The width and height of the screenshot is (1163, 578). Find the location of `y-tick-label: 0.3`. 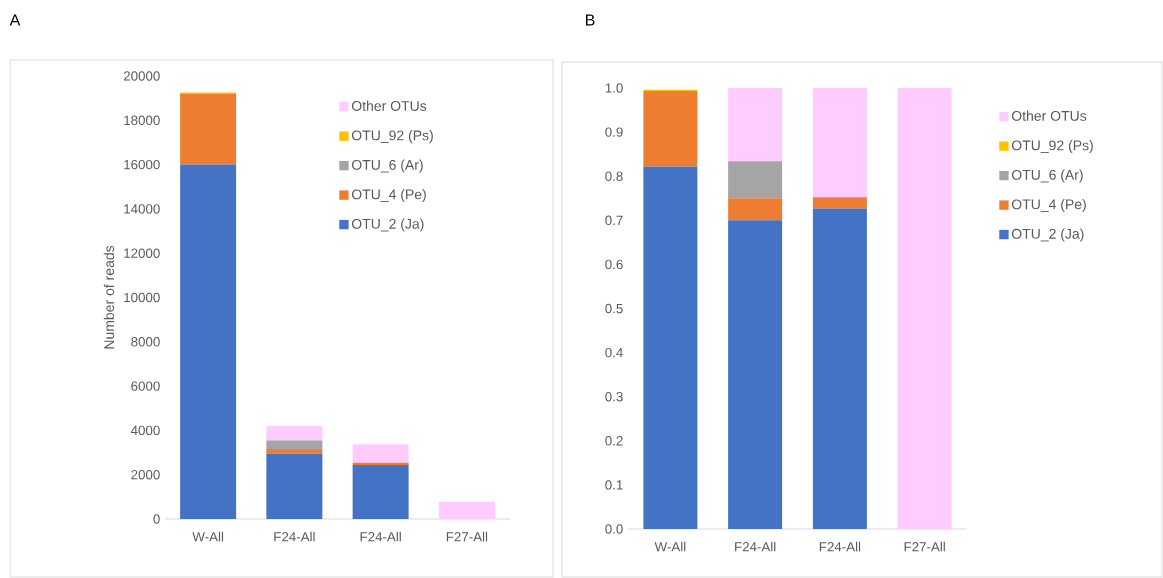

y-tick-label: 0.3 is located at coordinates (614, 396).